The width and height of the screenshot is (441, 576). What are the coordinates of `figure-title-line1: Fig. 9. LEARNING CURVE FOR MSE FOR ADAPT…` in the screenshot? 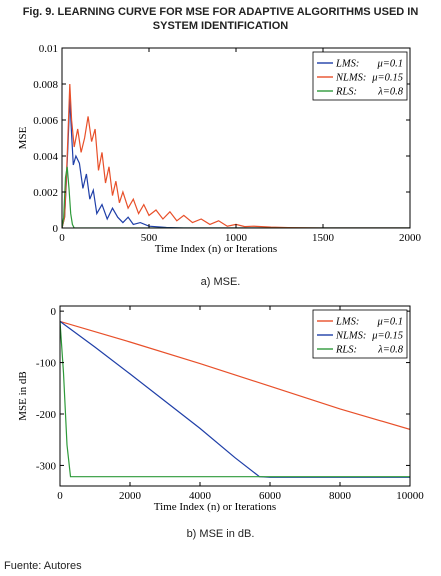 It's located at (220, 12).